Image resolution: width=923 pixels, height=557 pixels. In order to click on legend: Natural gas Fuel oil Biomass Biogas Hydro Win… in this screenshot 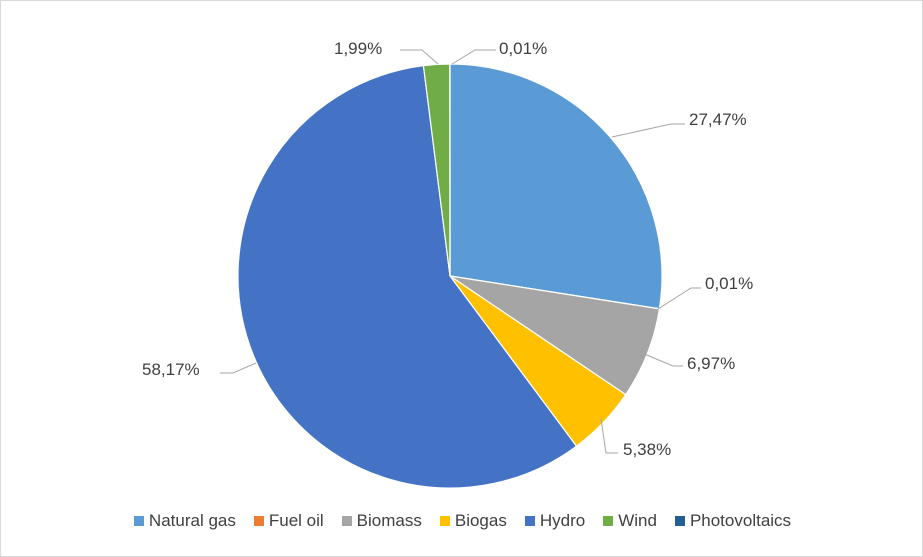, I will do `click(462, 521)`.